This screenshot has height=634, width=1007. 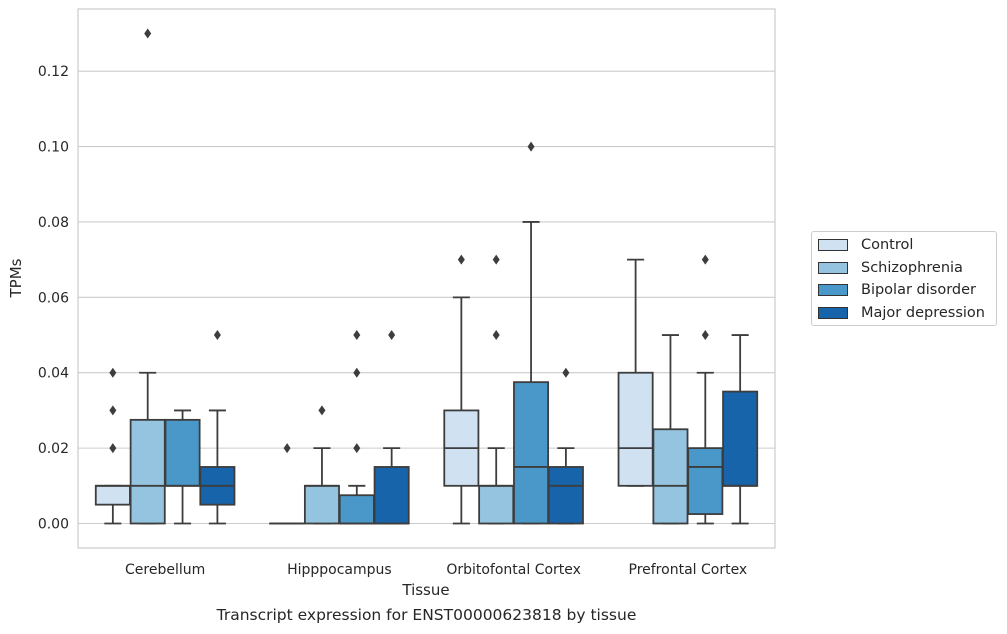 I want to click on legend-swatch-control, so click(x=833, y=245).